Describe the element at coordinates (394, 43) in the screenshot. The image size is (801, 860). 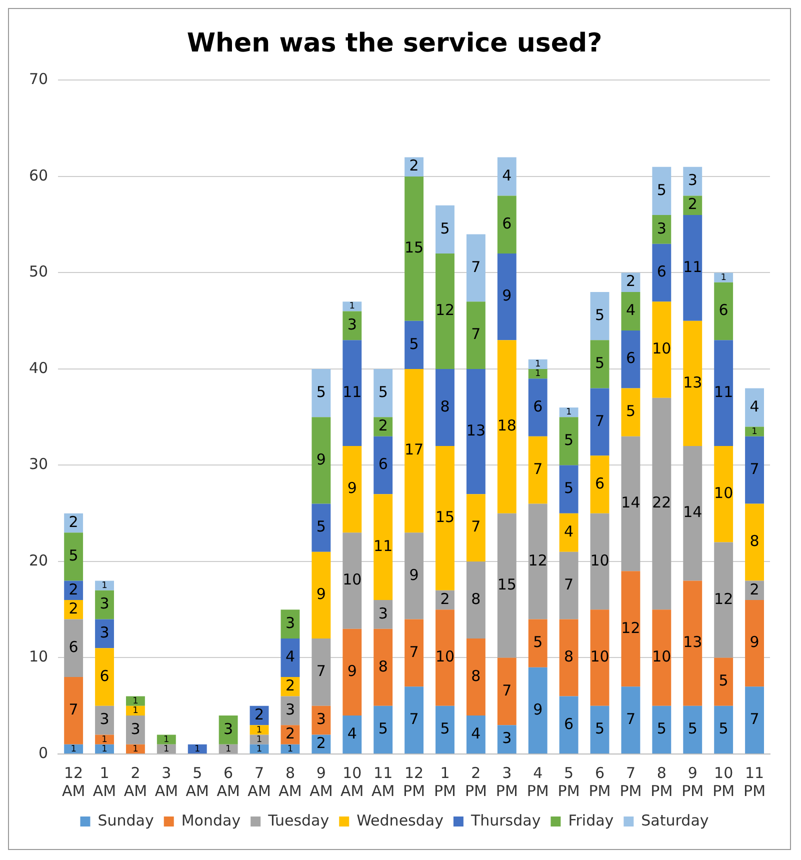
I see `chart-title: When was the service used?` at that location.